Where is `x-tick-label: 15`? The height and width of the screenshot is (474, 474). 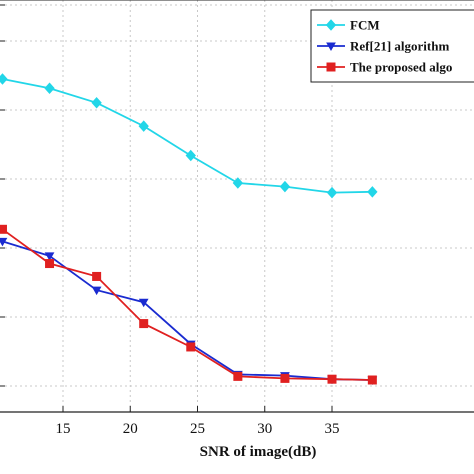 x-tick-label: 15 is located at coordinates (63, 429).